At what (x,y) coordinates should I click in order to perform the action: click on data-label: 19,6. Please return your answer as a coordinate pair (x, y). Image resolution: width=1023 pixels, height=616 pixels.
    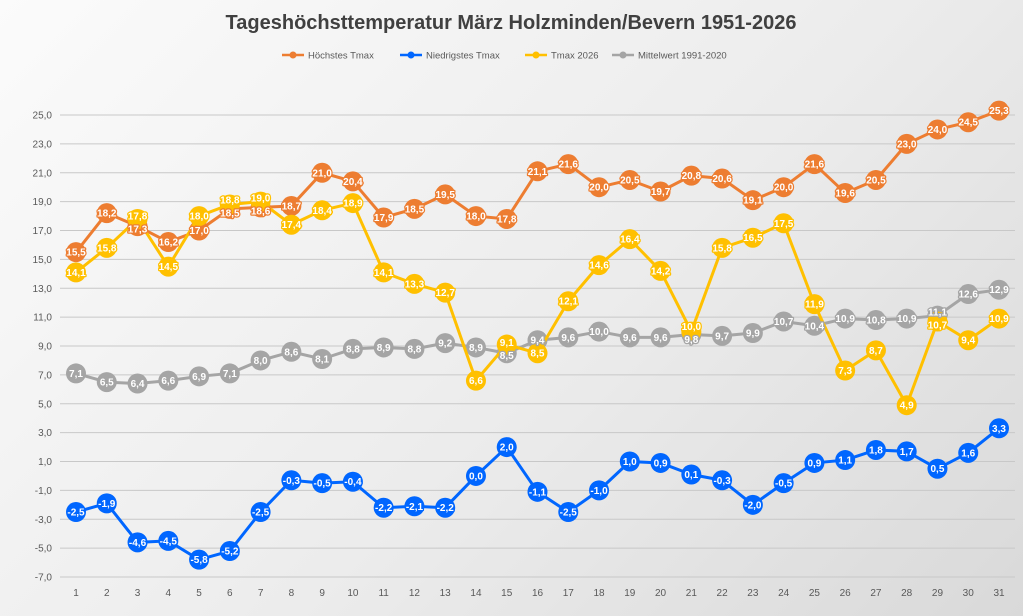
    Looking at the image, I should click on (845, 193).